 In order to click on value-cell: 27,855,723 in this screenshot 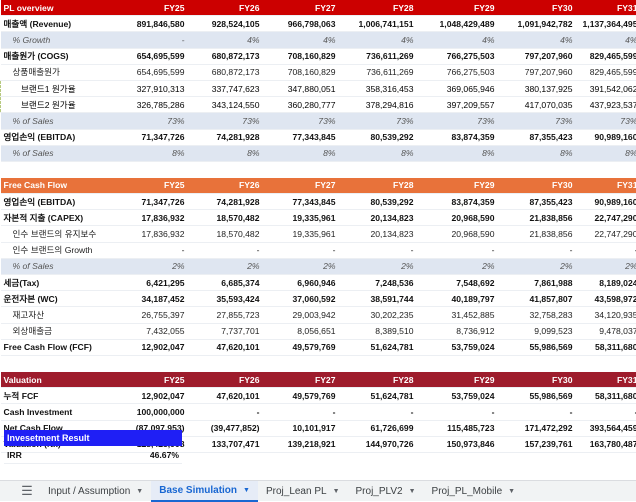, I will do `click(225, 315)`.